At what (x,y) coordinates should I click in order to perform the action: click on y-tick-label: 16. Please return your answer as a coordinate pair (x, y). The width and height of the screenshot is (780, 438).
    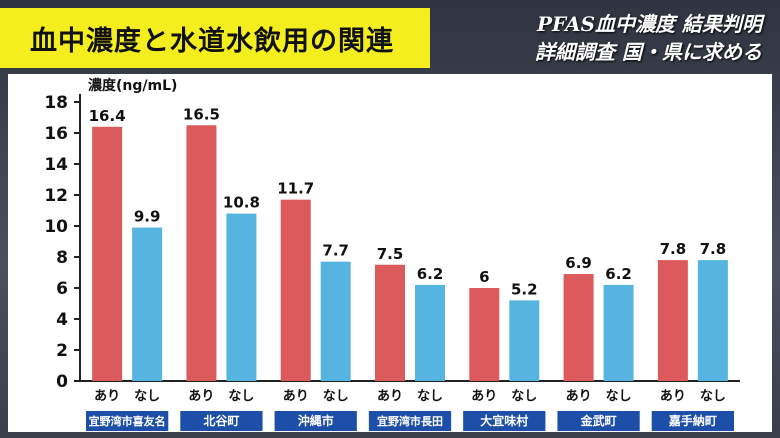
    Looking at the image, I should click on (56, 134).